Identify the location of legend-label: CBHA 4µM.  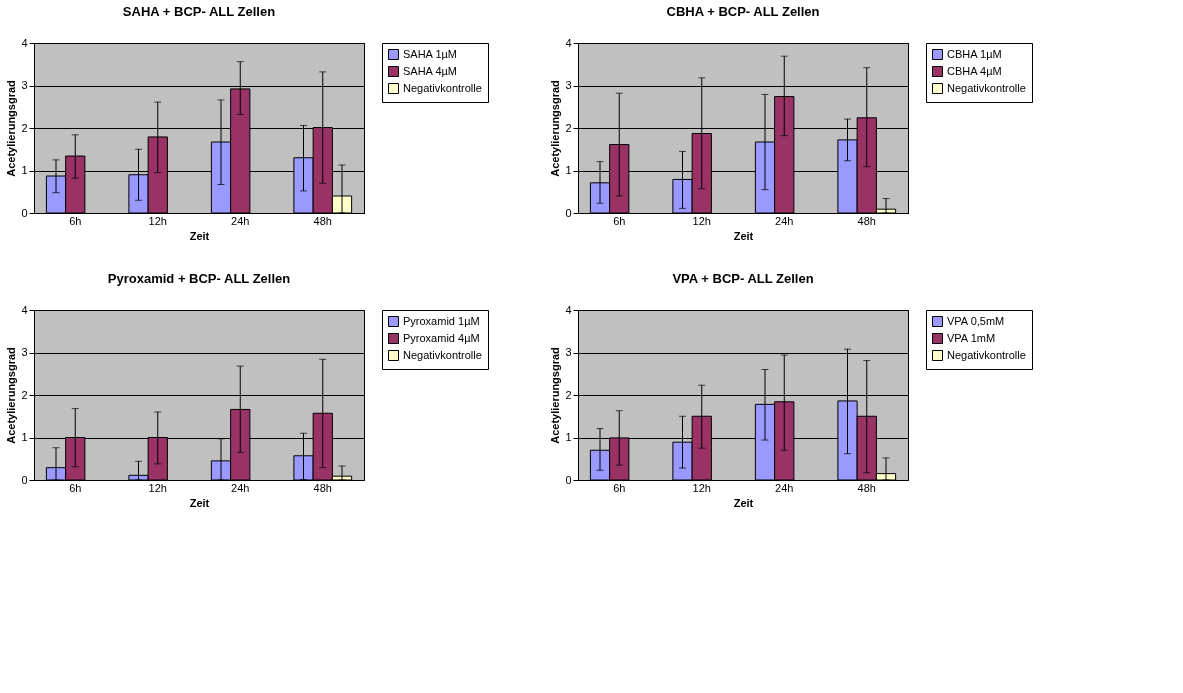
(974, 70).